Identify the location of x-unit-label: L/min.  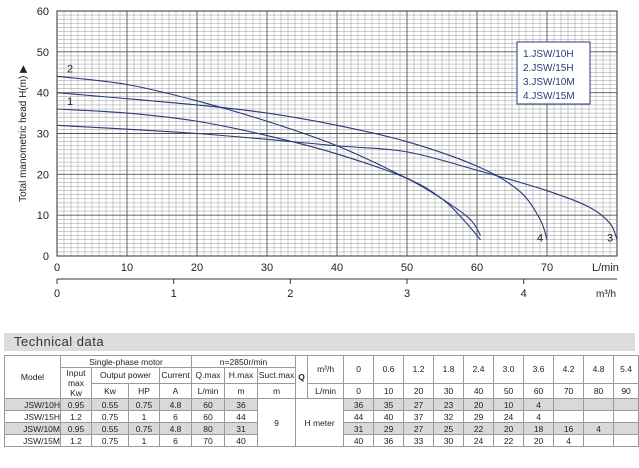
(605, 268).